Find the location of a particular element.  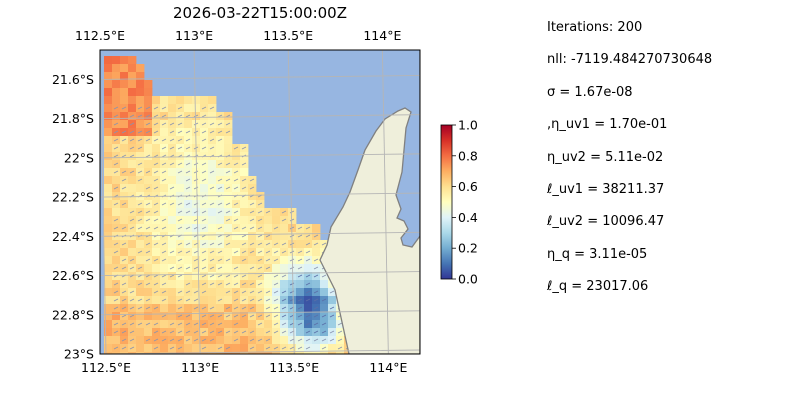

lon-tick-bottom: 114°E is located at coordinates (388, 367).